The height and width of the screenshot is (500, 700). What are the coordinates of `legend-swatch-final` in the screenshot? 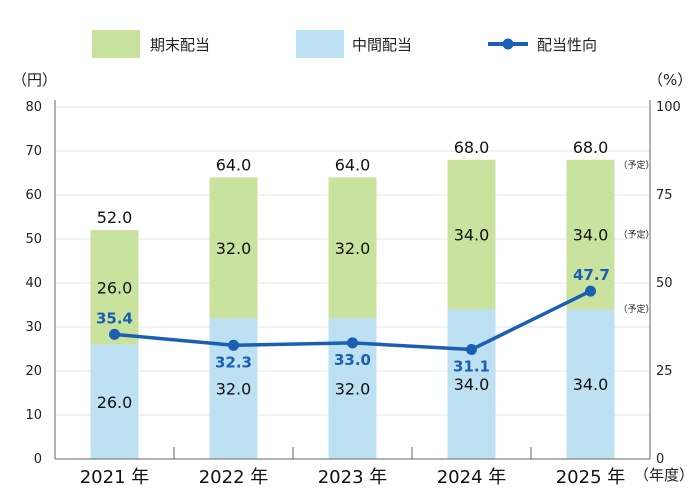 It's located at (116, 44).